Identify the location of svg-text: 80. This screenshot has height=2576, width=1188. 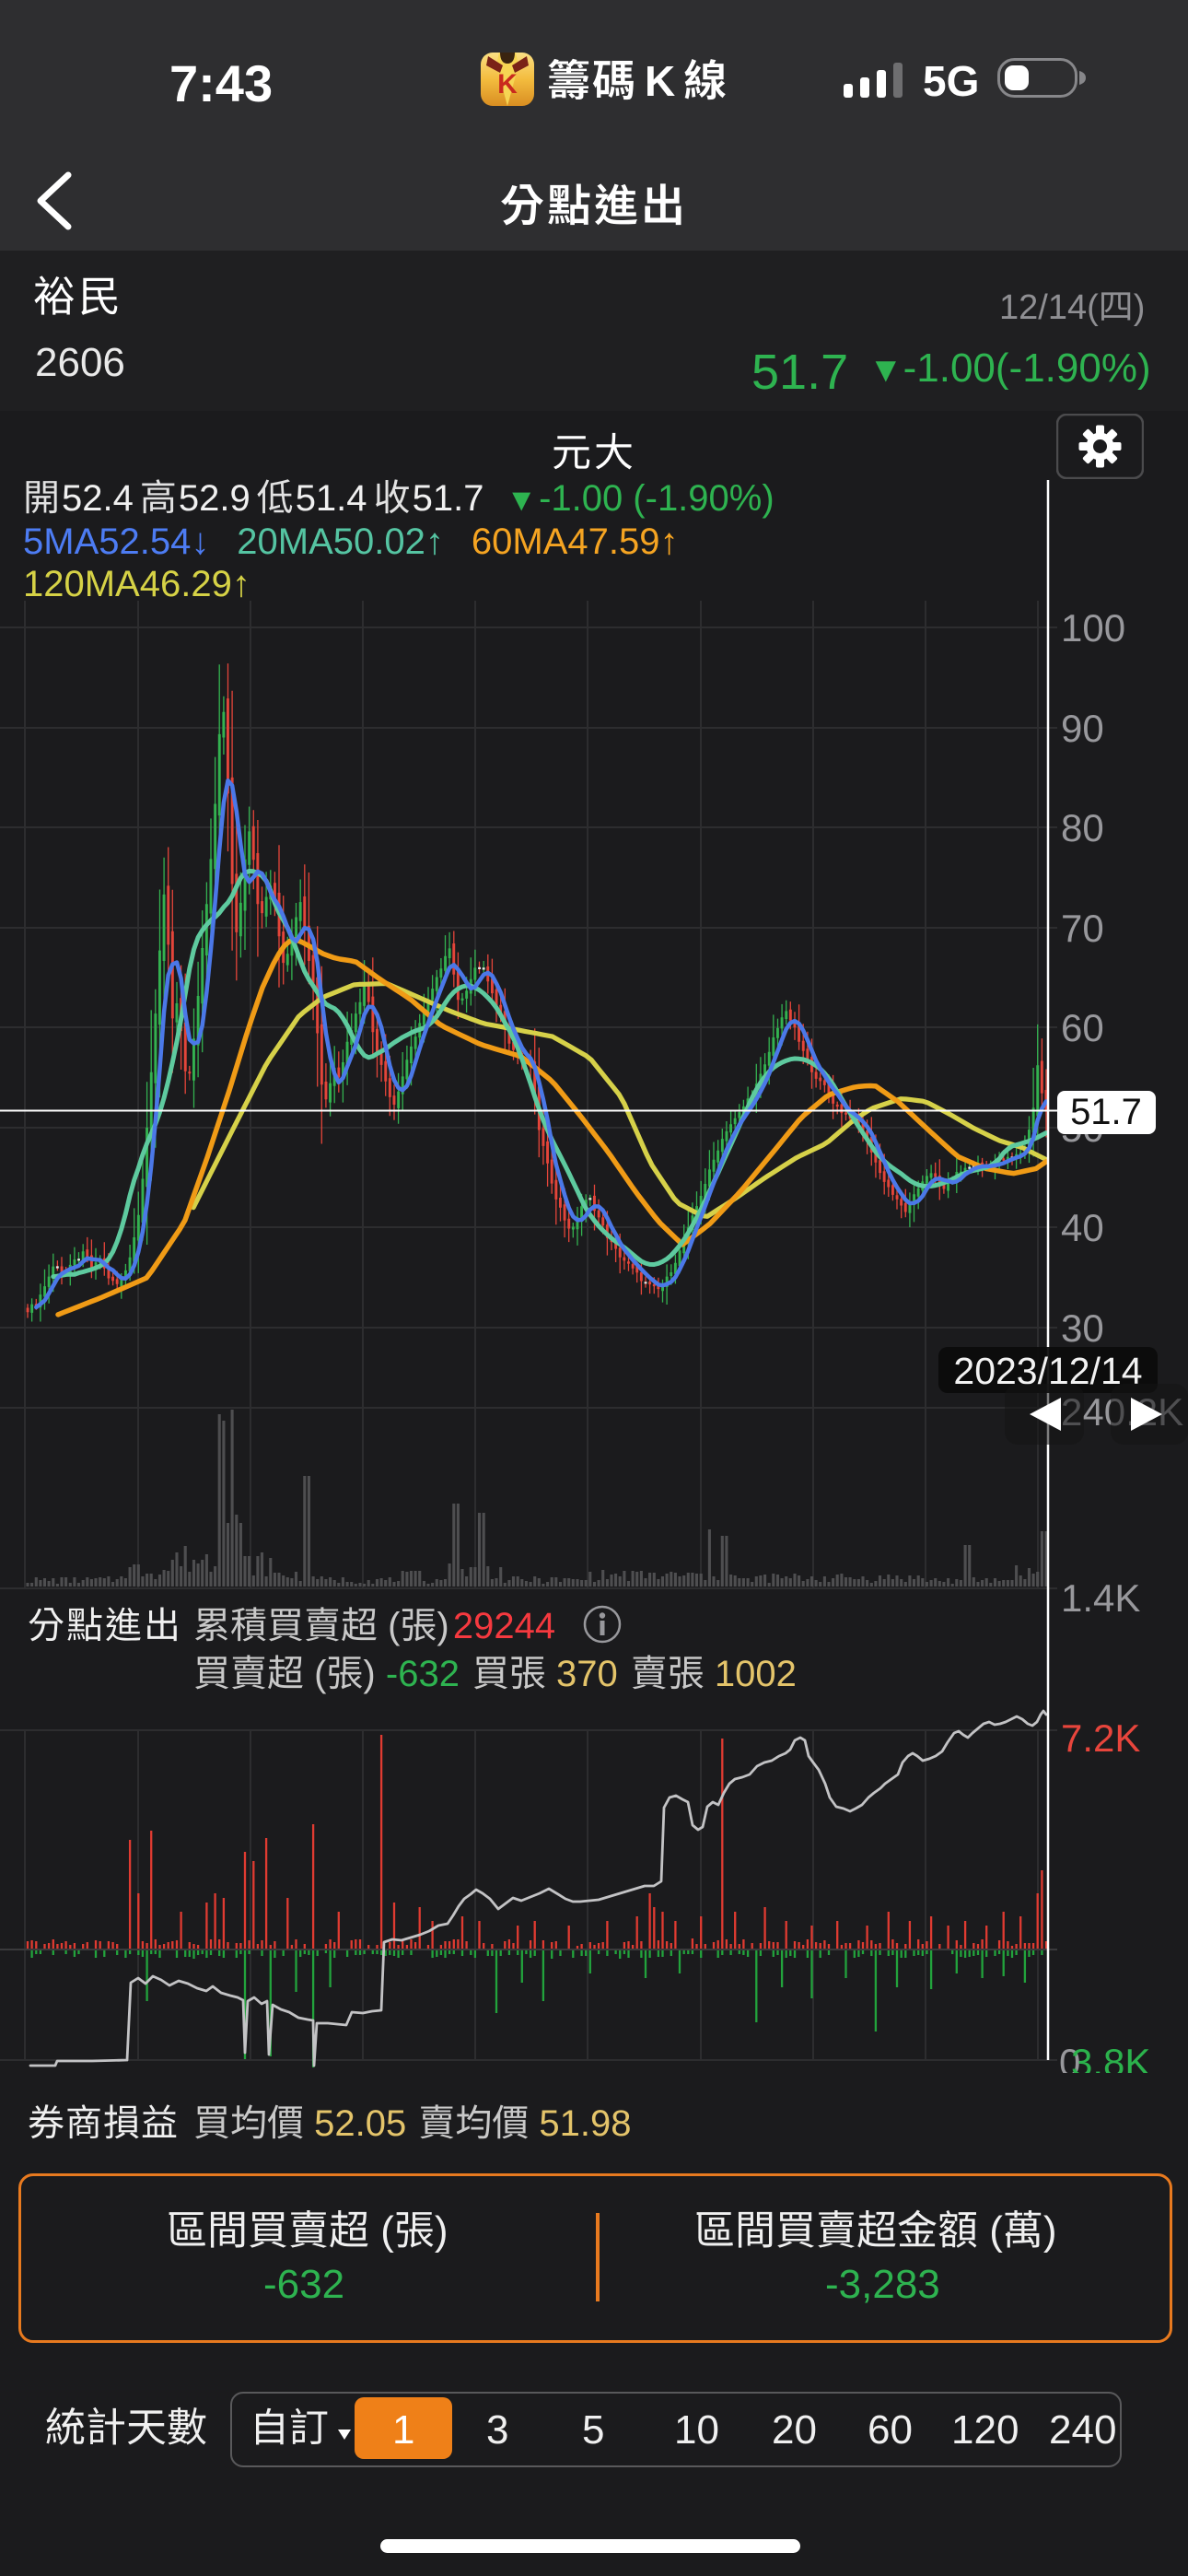
(1082, 827).